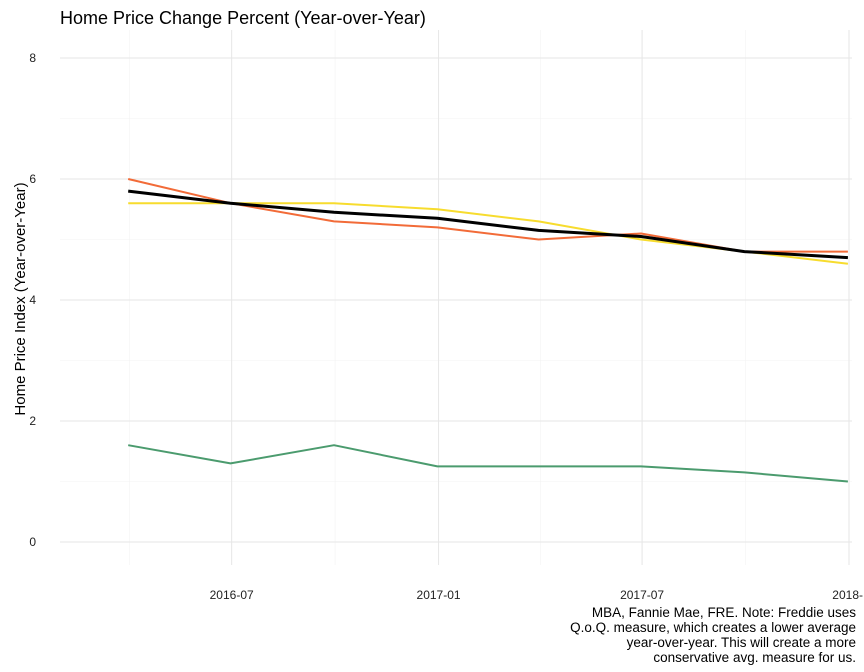 The image size is (864, 672). I want to click on y-axis-title: Home Price Index (Year-over-Year), so click(20, 298).